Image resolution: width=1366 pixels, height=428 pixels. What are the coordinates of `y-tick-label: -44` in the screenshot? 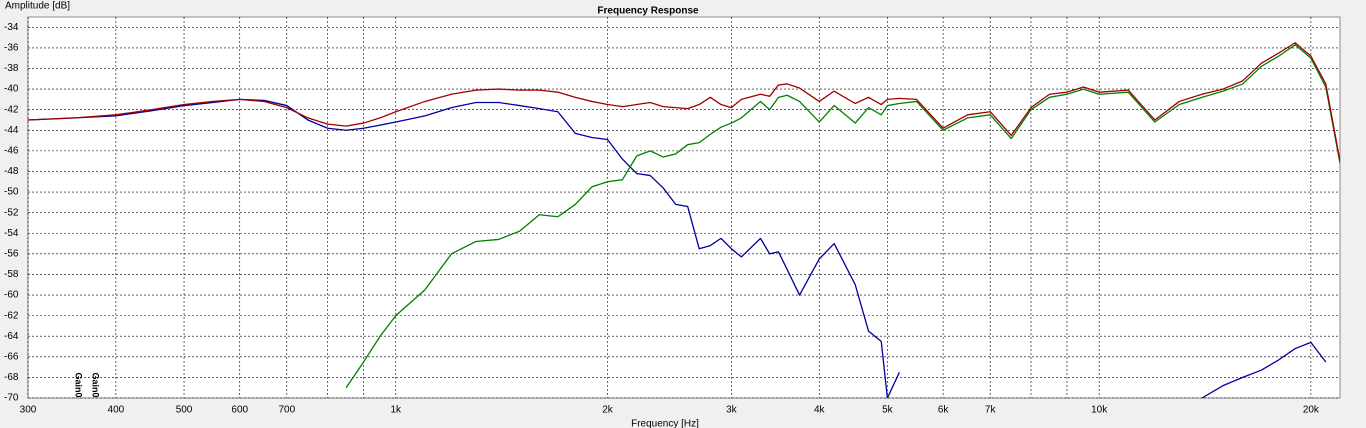 It's located at (11, 130).